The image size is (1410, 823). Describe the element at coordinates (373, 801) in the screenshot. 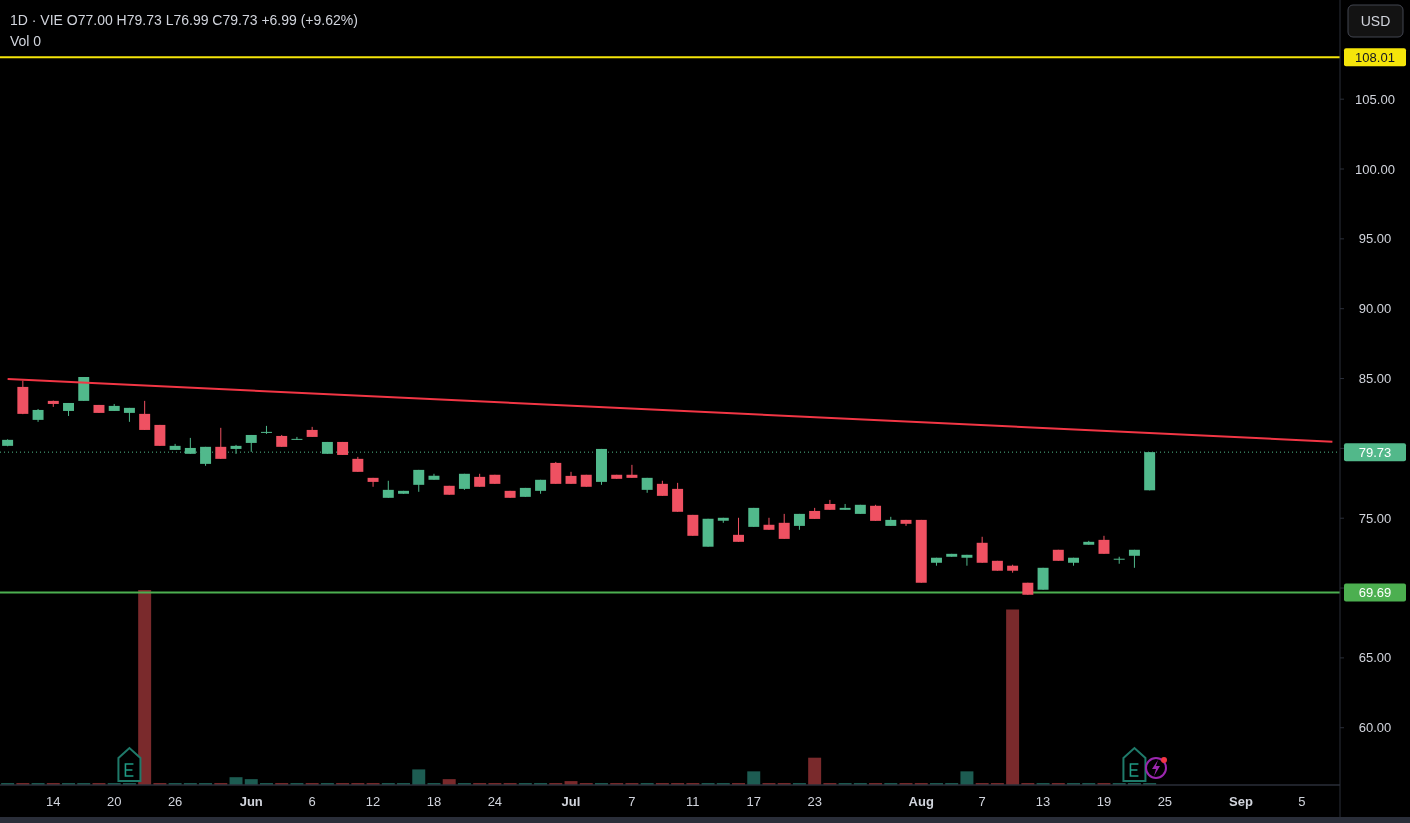

I see `x-tick-label: 12` at that location.